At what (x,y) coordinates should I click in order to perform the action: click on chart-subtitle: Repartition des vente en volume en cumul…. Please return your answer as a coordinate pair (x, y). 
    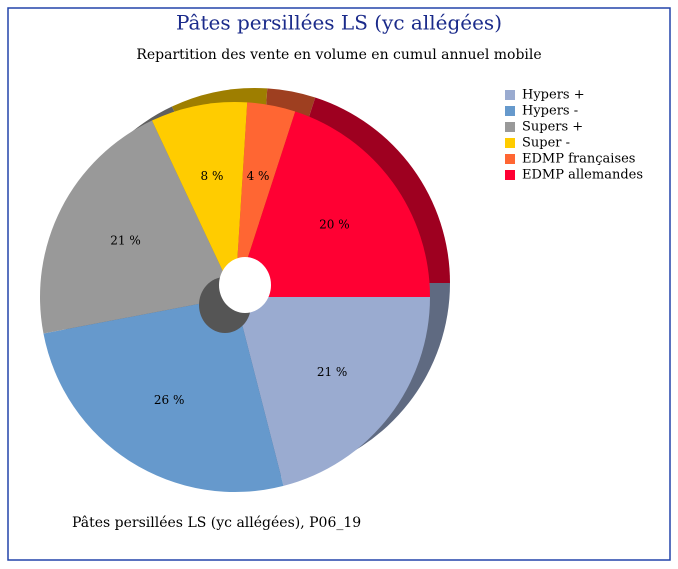
    Looking at the image, I should click on (338, 55).